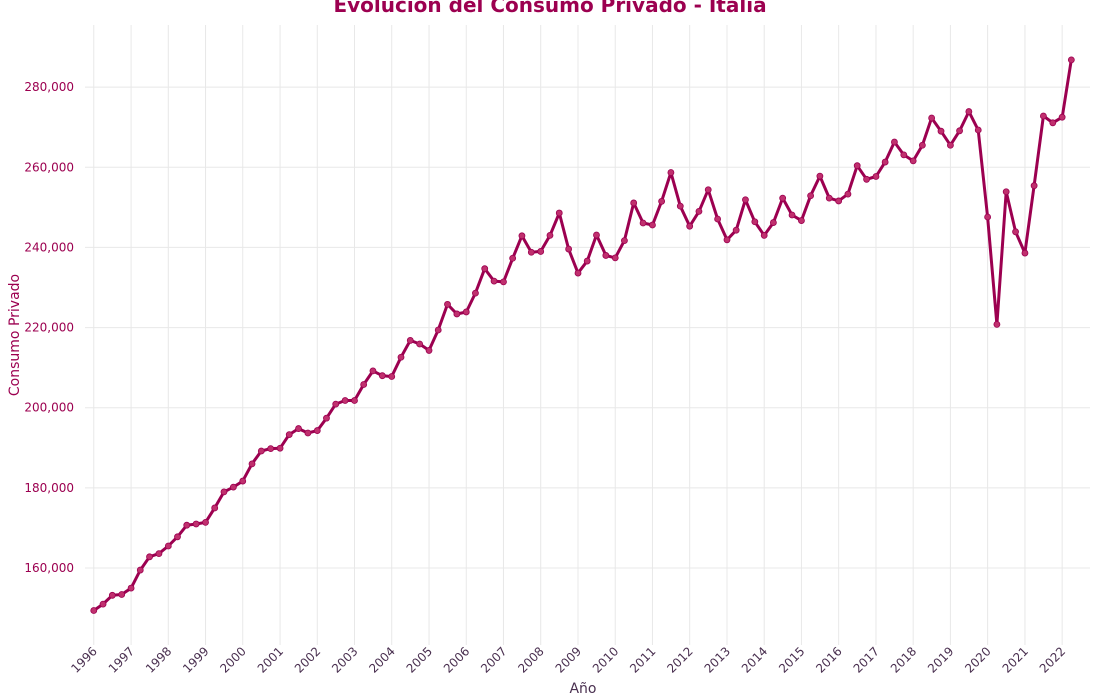 The image size is (1100, 700). Describe the element at coordinates (419, 659) in the screenshot. I see `x-tick-label: 2005` at that location.